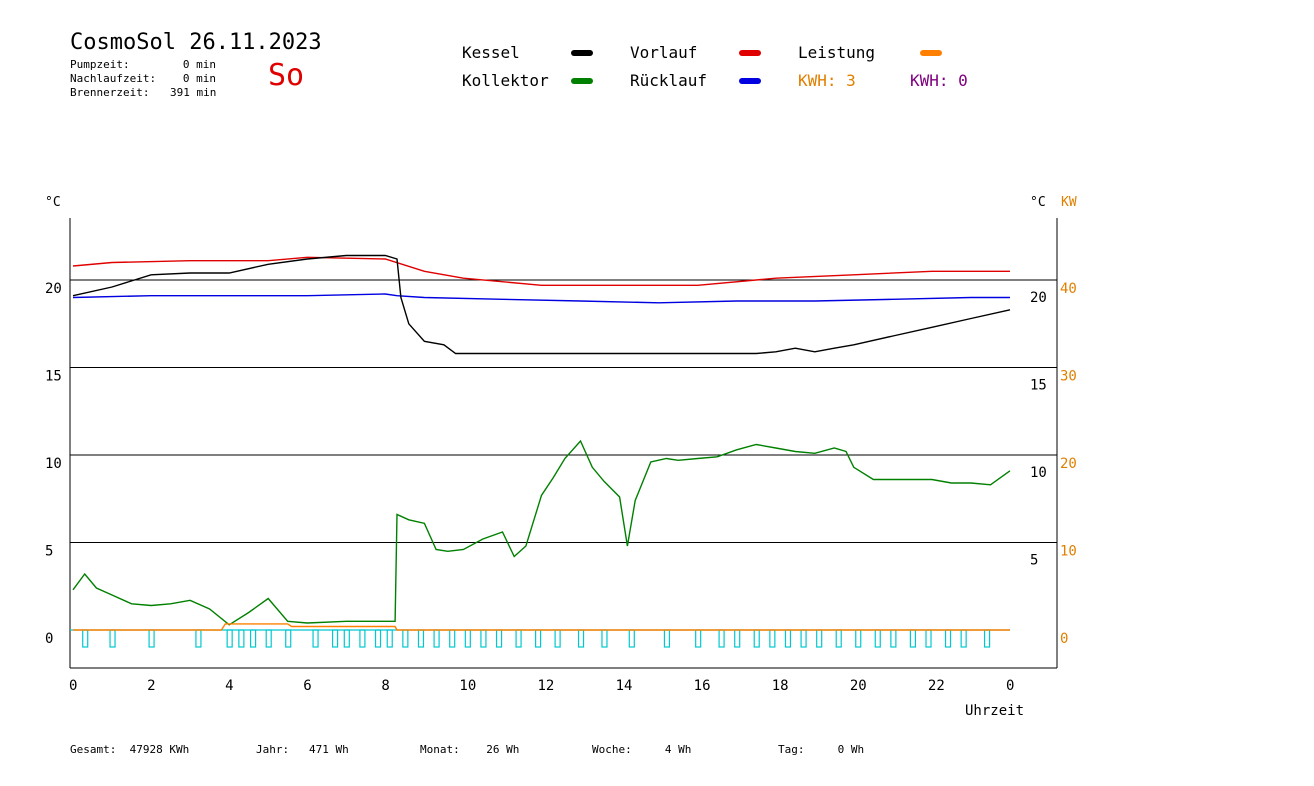  What do you see at coordinates (750, 81) in the screenshot?
I see `legend-swatch-ruecklauf` at bounding box center [750, 81].